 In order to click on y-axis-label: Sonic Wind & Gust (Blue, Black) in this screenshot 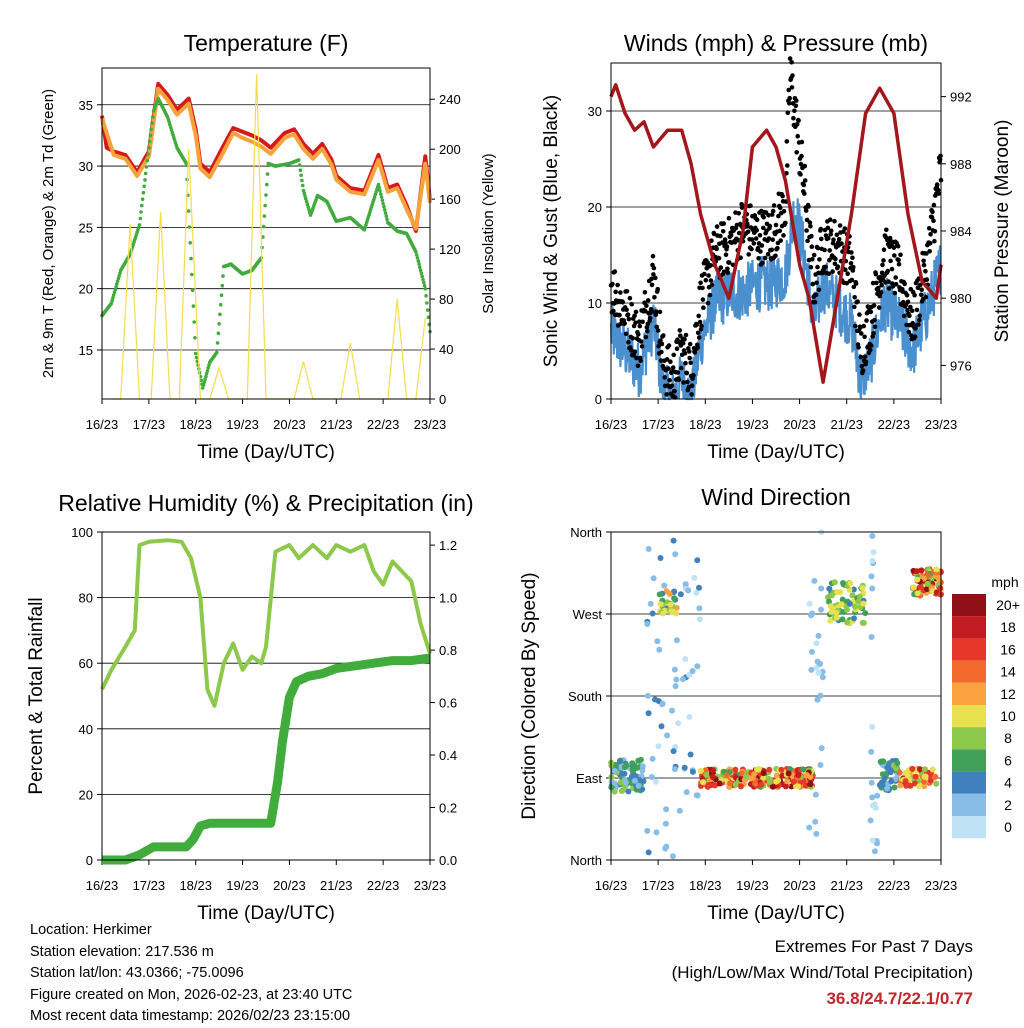, I will do `click(551, 231)`.